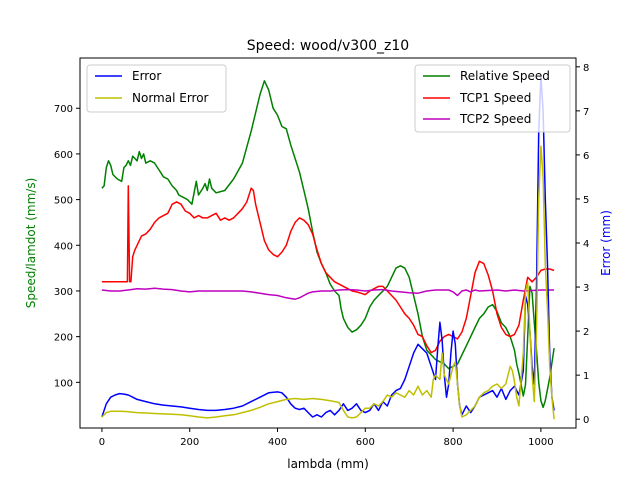 The image size is (640, 480). Describe the element at coordinates (156, 88) in the screenshot. I see `legend-left: Error Normal Error` at that location.